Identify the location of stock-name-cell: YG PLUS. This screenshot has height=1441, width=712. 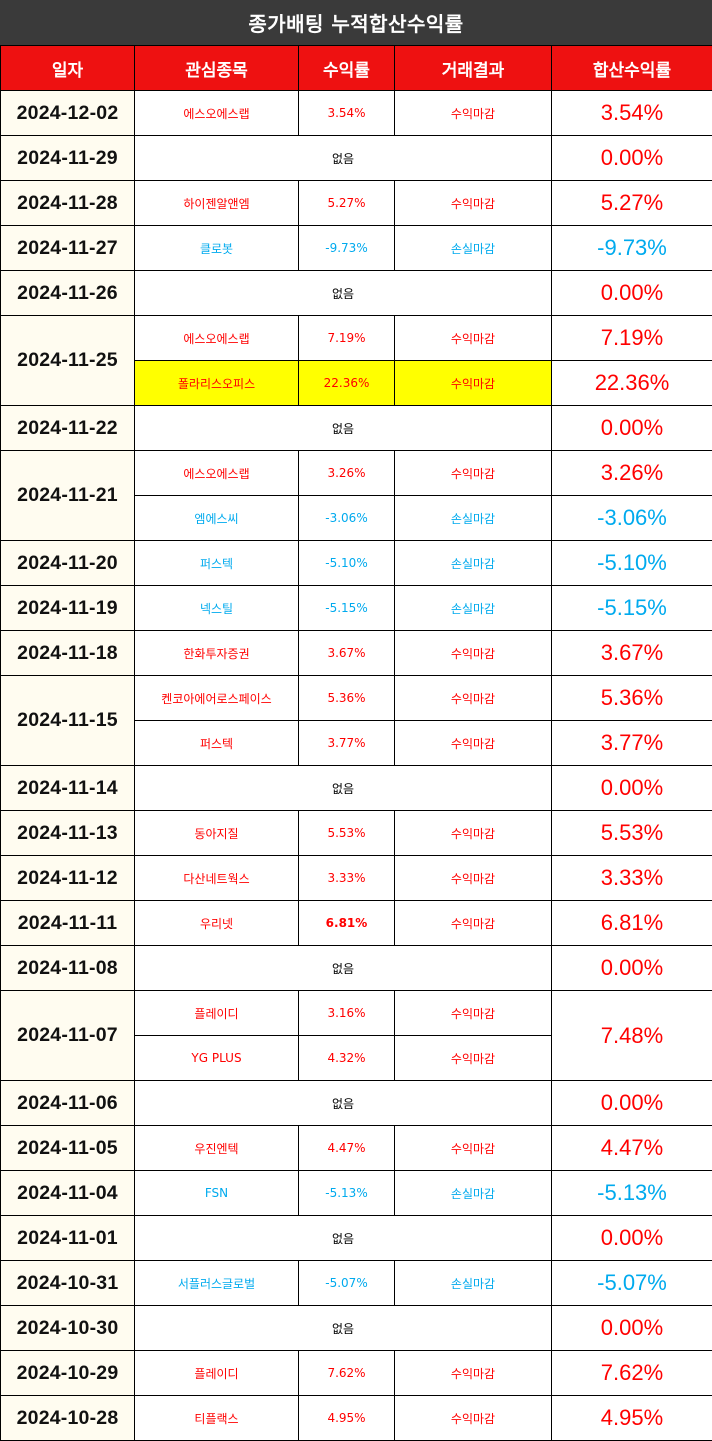
(216, 1058).